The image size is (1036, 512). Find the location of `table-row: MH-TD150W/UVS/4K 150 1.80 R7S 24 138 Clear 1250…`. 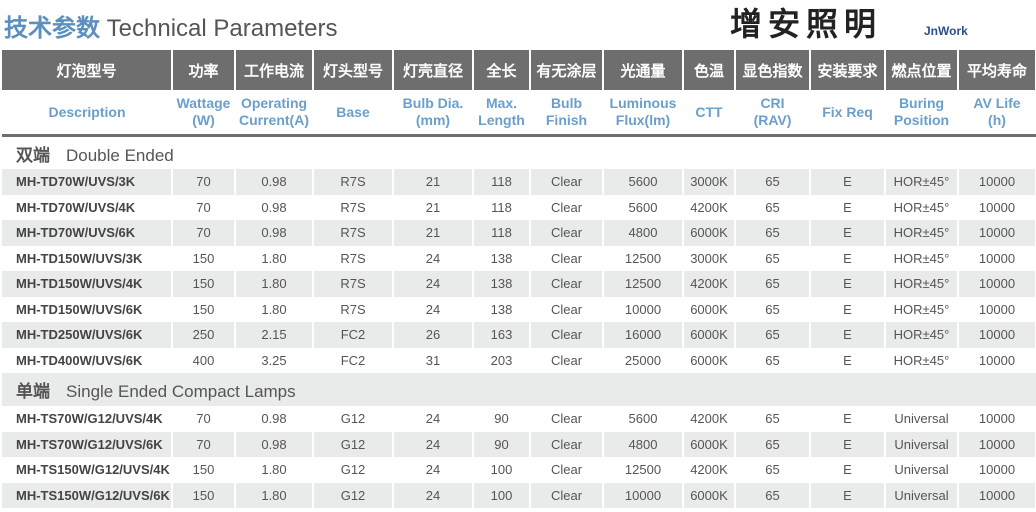

table-row: MH-TD150W/UVS/4K 150 1.80 R7S 24 138 Clear 1250… is located at coordinates (519, 284).